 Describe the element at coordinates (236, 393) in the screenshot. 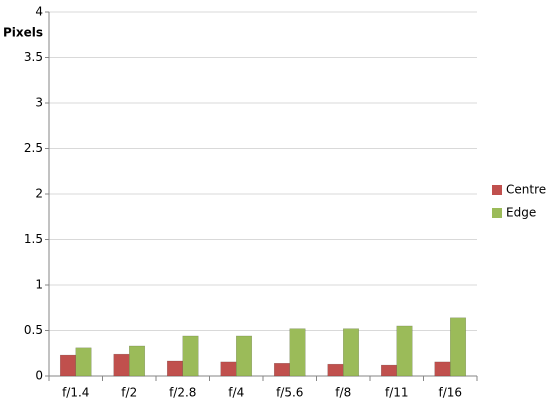

I see `x-tick-label: f/4` at that location.